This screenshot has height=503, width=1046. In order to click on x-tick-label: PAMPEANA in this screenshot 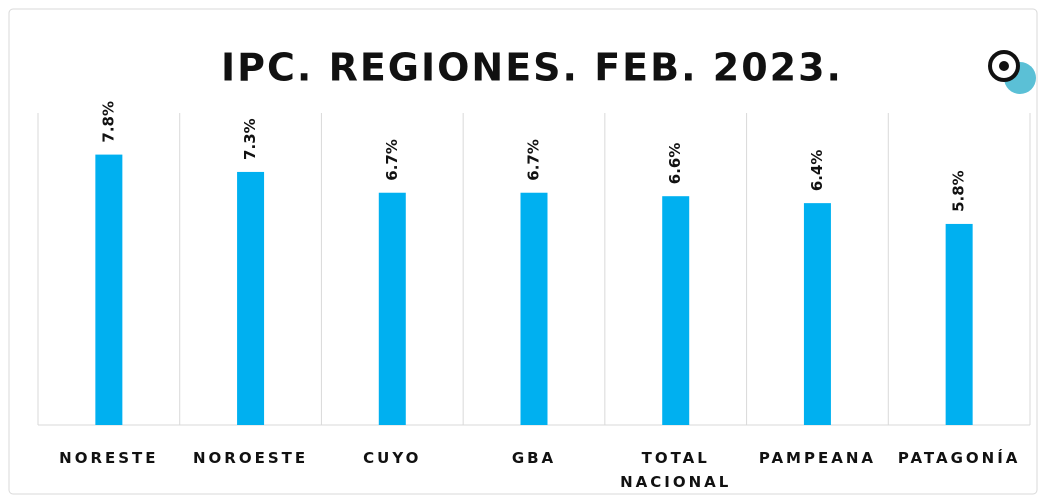, I will do `click(817, 458)`.